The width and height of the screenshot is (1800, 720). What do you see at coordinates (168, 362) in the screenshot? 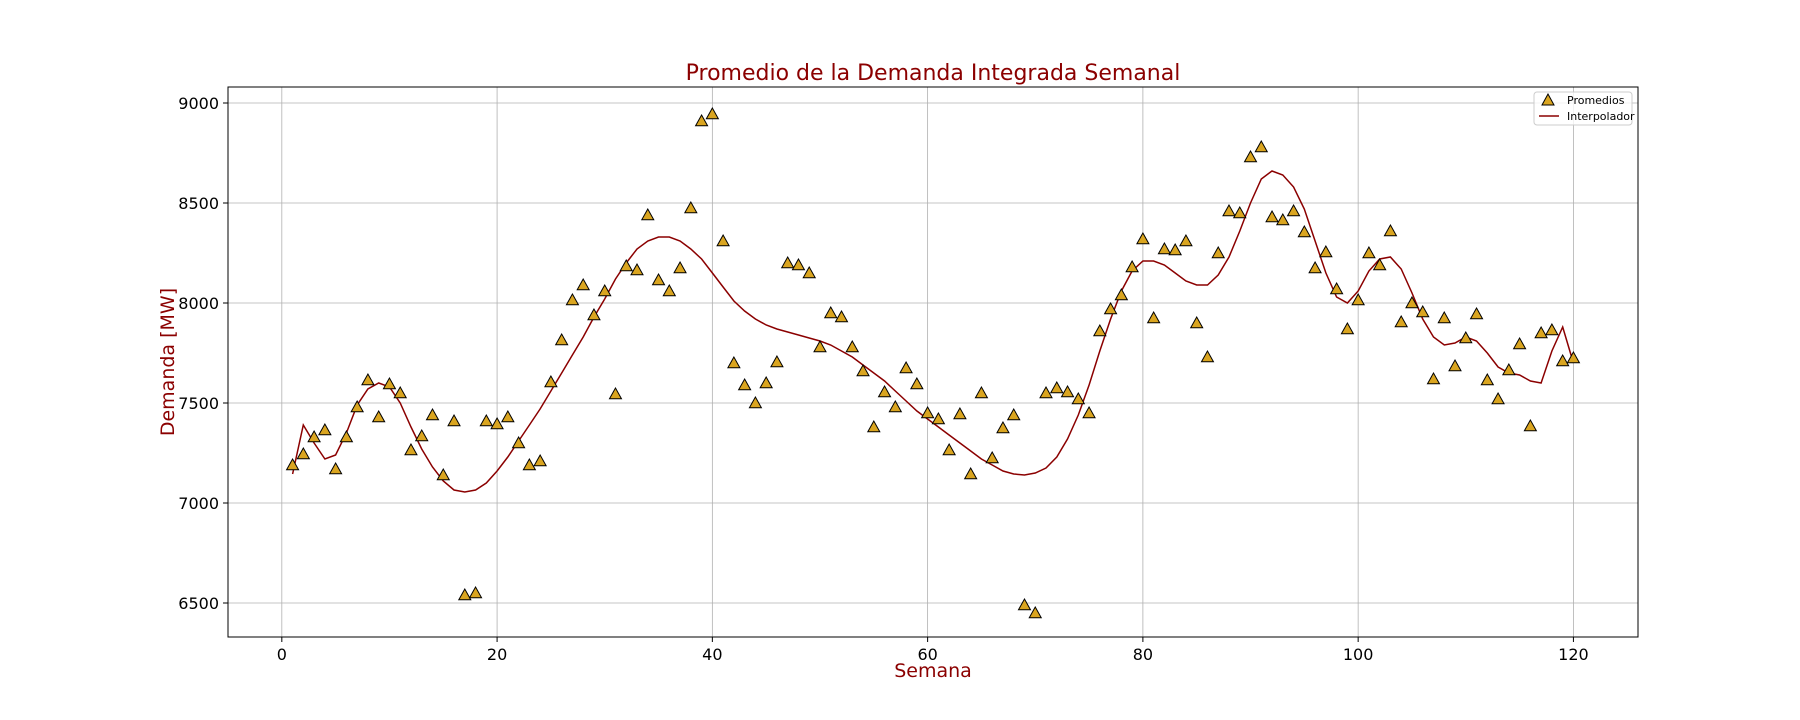
I see `y-axis-label: Demanda [MW]` at bounding box center [168, 362].